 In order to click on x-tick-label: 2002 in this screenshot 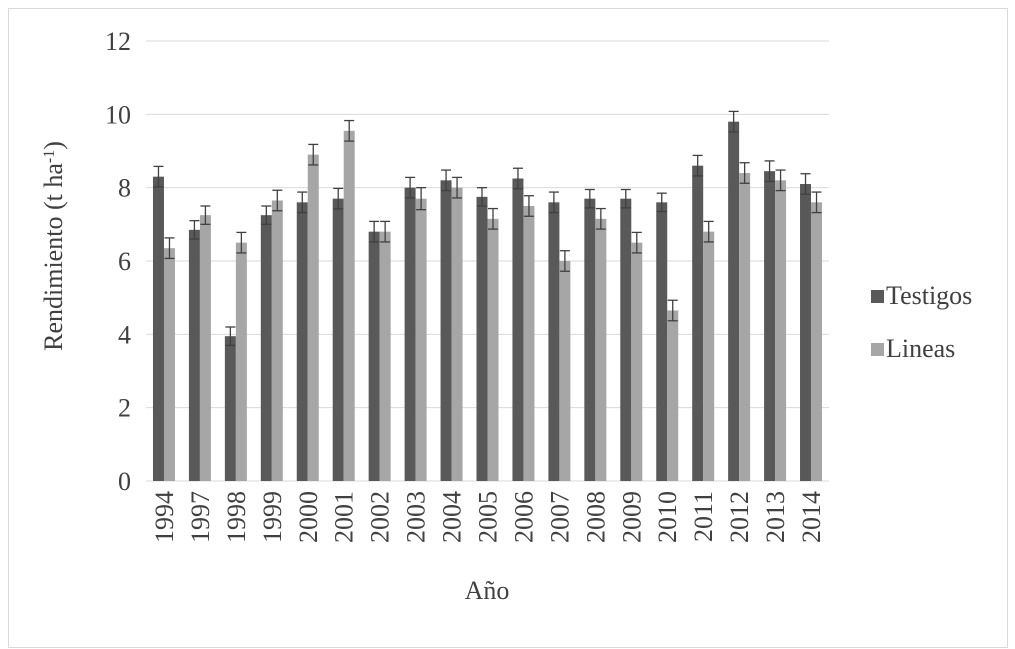, I will do `click(380, 517)`.